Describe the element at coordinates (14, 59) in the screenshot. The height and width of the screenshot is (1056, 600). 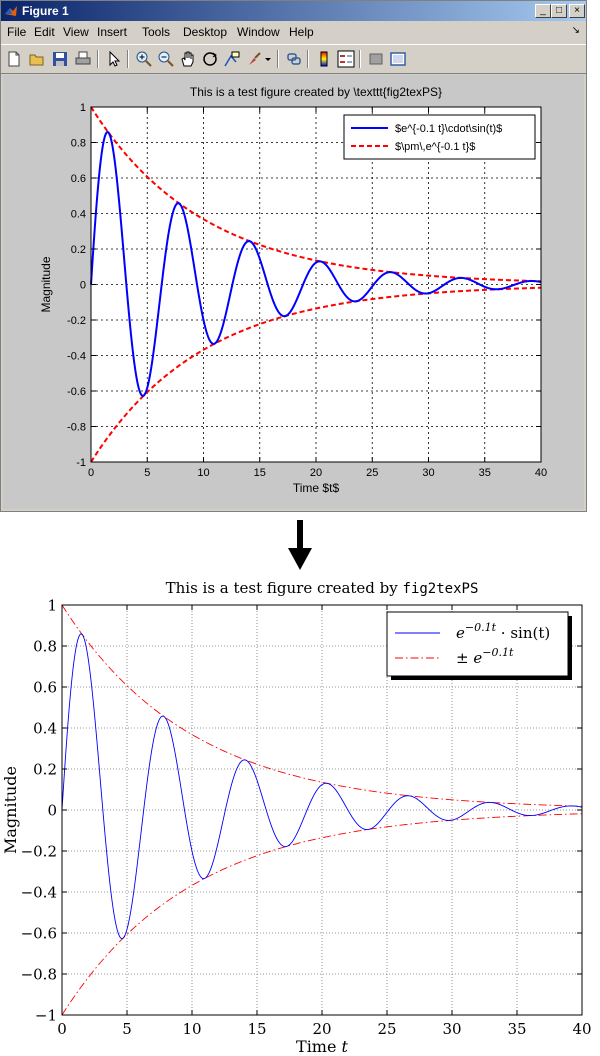
I see `new-file-icon` at that location.